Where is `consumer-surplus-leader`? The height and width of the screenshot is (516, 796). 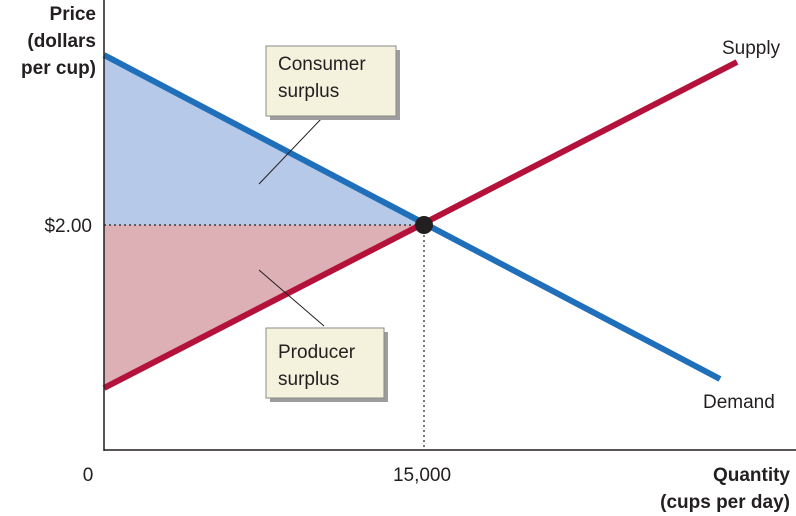
consumer-surplus-leader is located at coordinates (290, 151).